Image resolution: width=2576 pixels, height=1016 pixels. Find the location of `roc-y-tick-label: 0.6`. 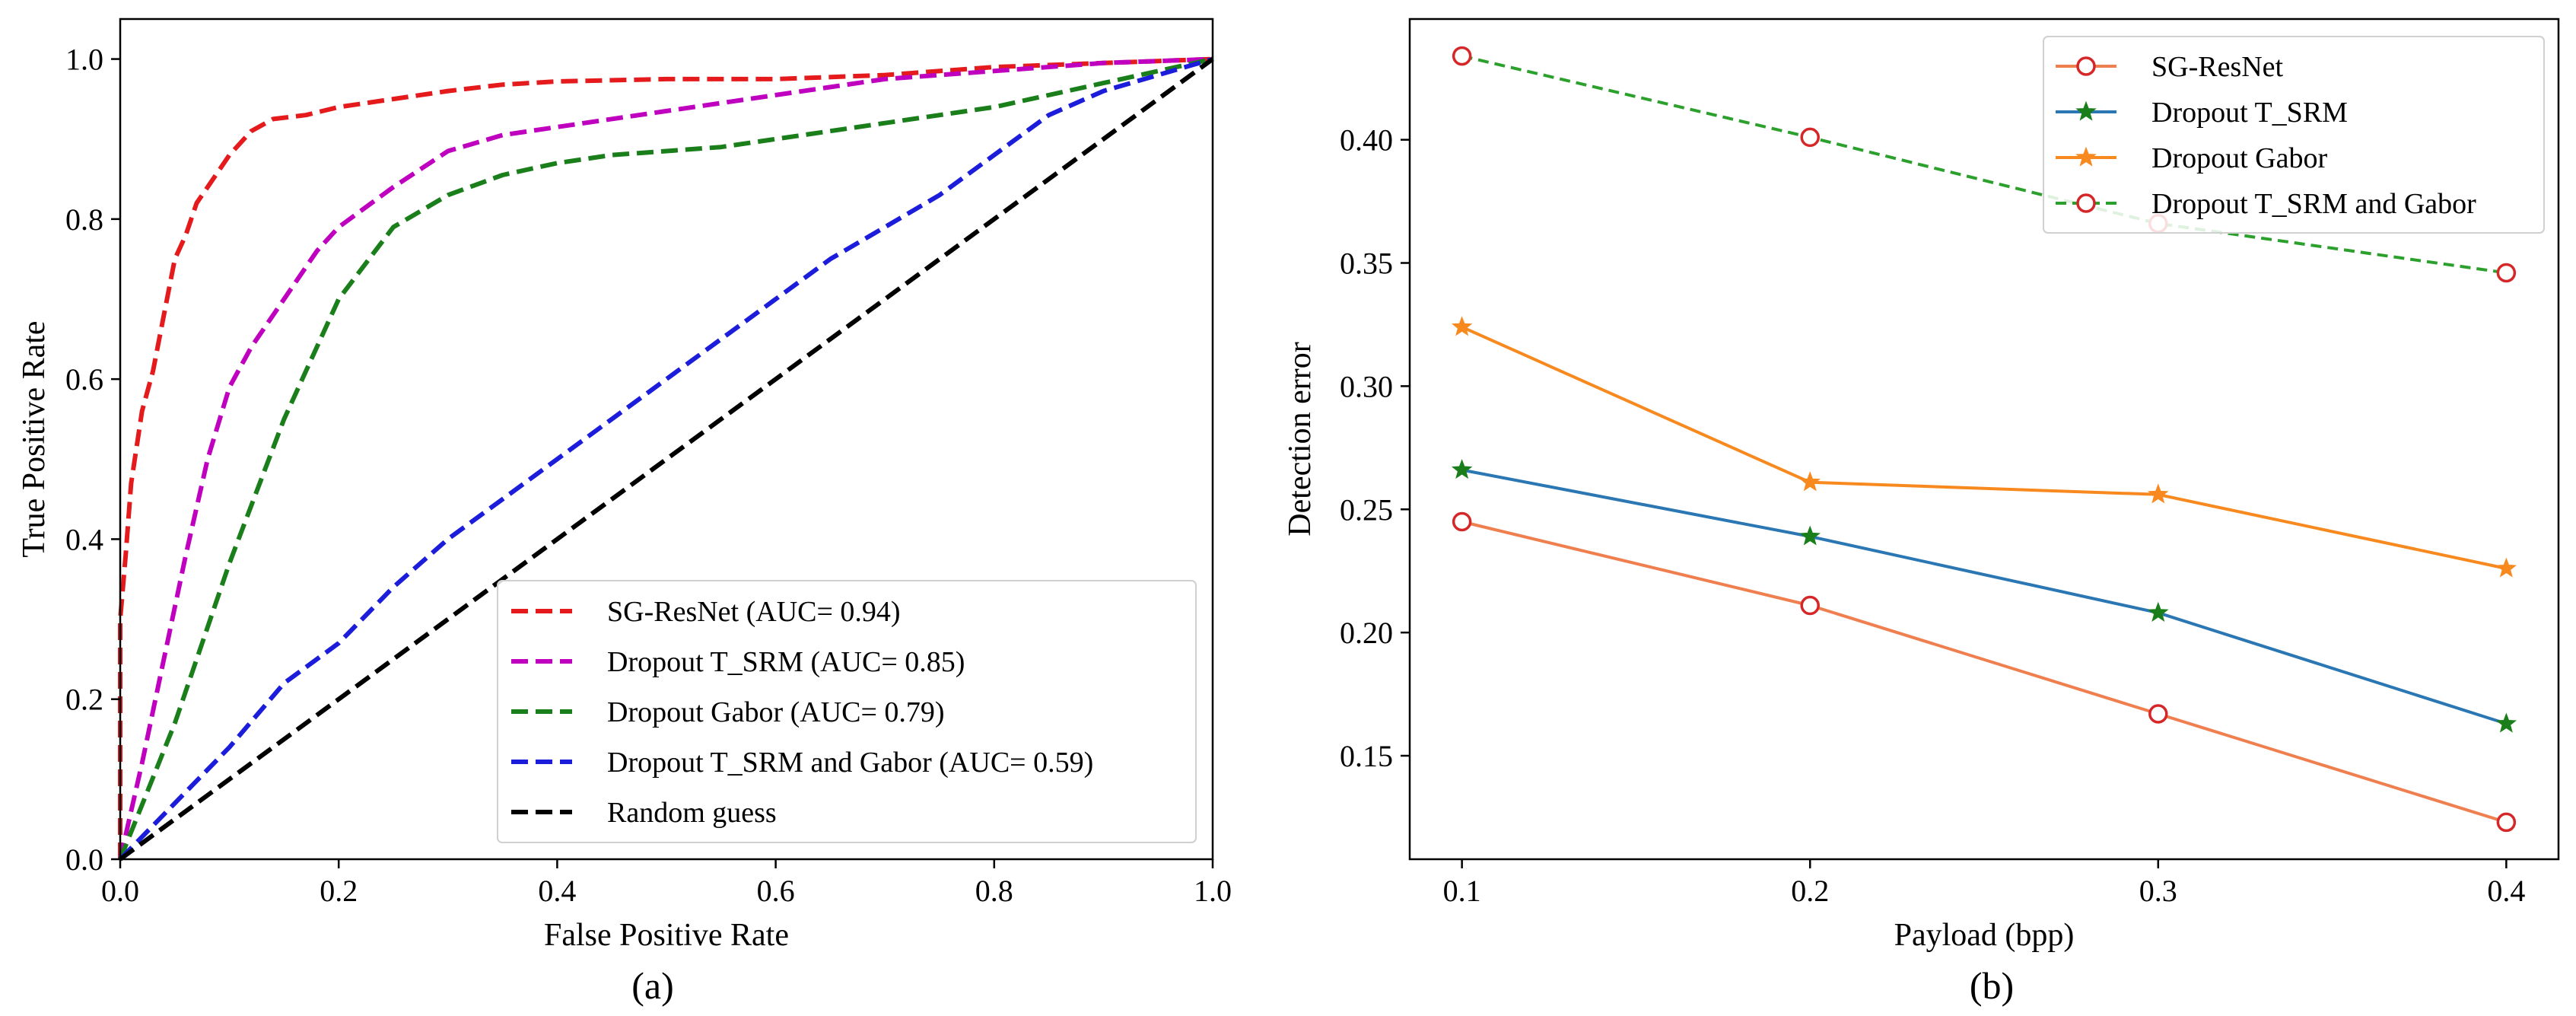

roc-y-tick-label: 0.6 is located at coordinates (84, 380).